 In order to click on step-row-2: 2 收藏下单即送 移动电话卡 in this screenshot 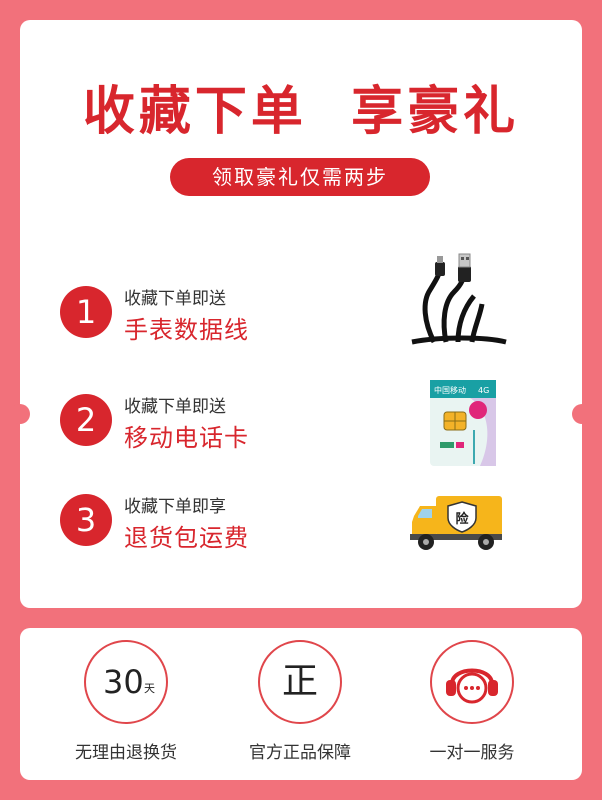, I will do `click(300, 422)`.